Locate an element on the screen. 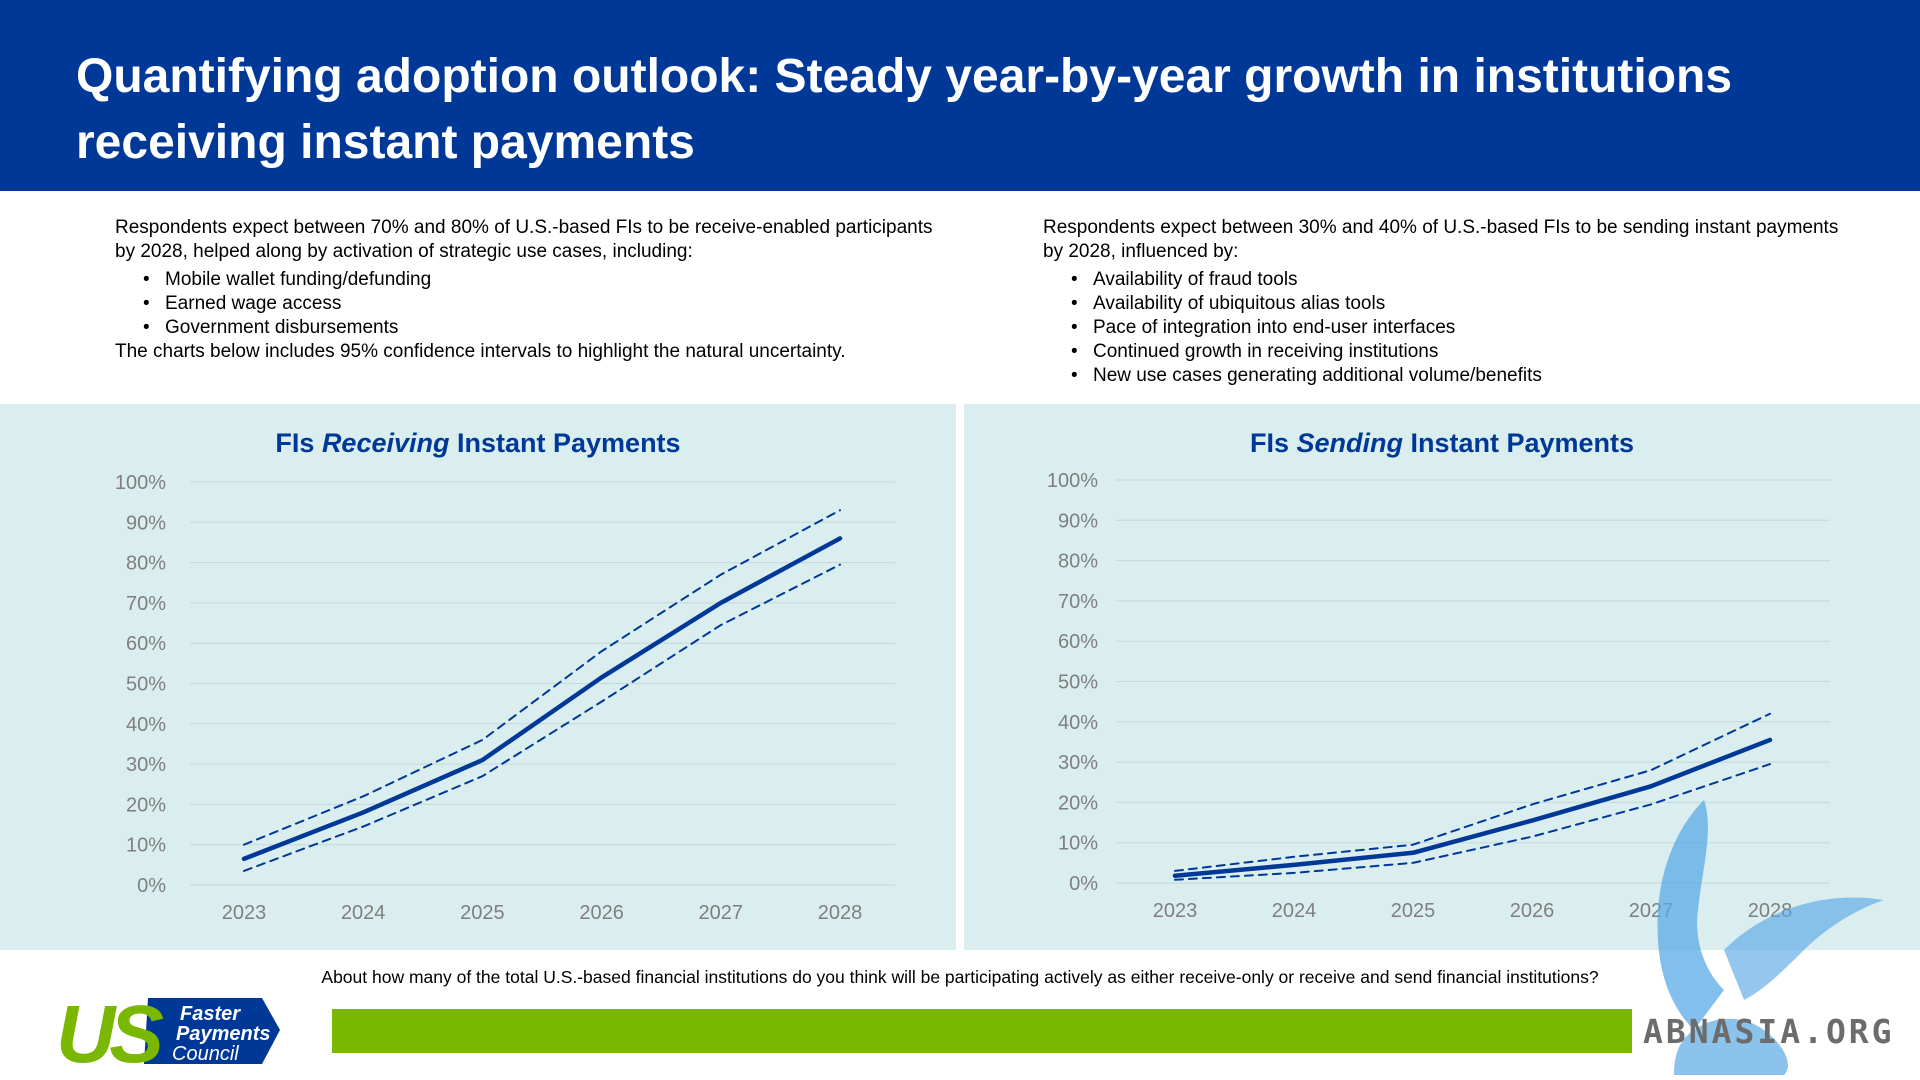 The width and height of the screenshot is (1920, 1080). chart-title-emphasis: Sending is located at coordinates (1349, 443).